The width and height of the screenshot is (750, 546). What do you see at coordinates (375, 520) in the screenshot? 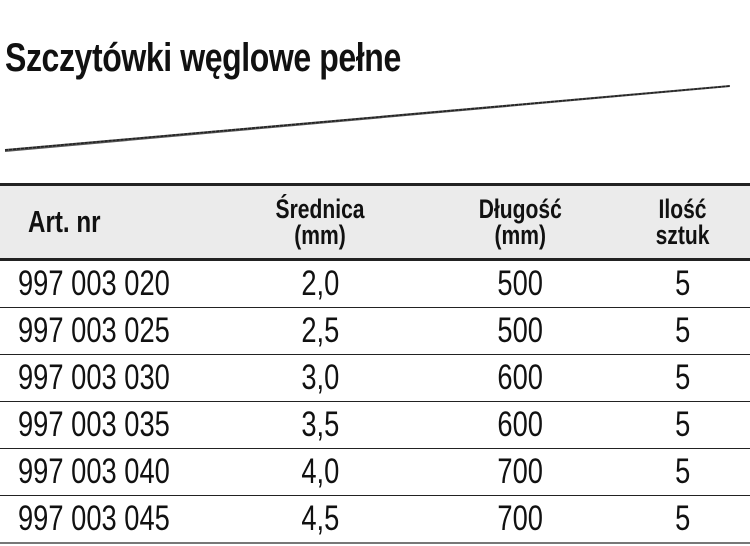
I see `table-row: 997 003 045 4,5 700 5` at bounding box center [375, 520].